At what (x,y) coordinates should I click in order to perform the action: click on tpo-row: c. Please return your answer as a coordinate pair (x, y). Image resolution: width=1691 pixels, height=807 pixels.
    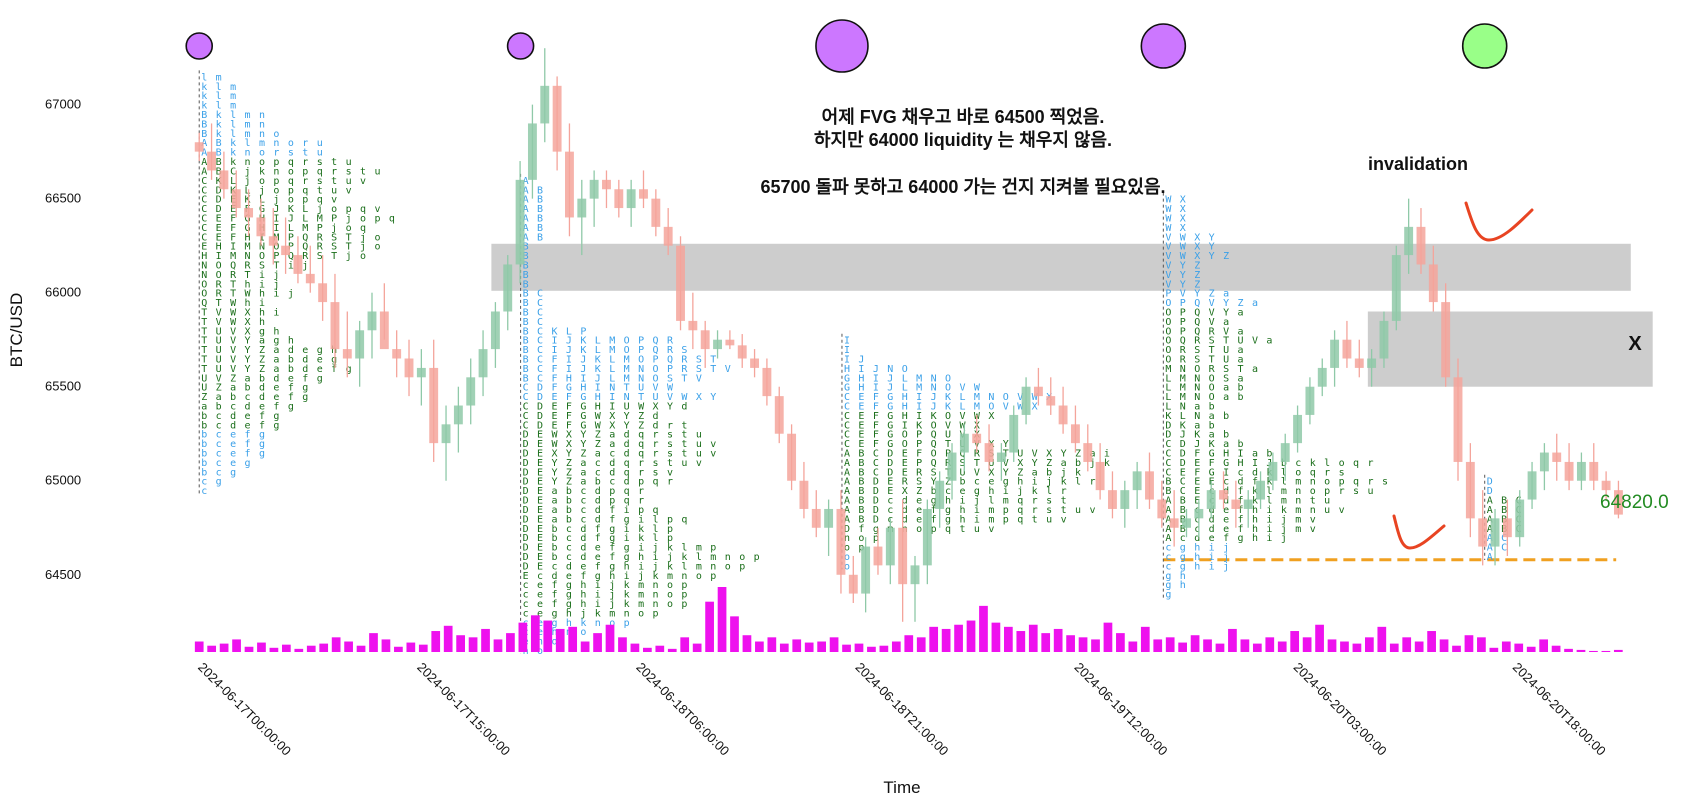
    Looking at the image, I should click on (204, 491).